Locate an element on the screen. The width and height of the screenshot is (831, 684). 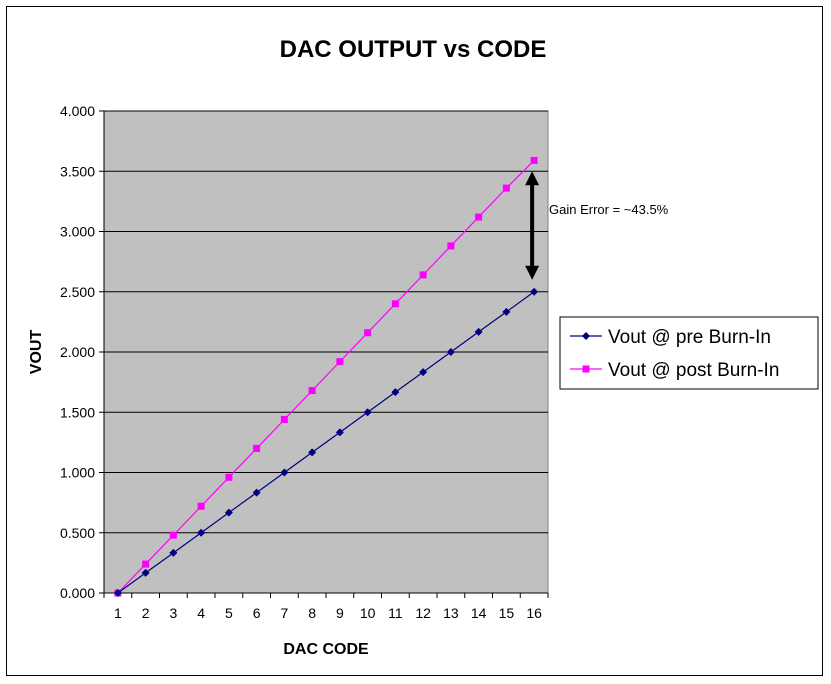
annotation-layer: Gain Error = ~43.5% is located at coordinates (597, 225).